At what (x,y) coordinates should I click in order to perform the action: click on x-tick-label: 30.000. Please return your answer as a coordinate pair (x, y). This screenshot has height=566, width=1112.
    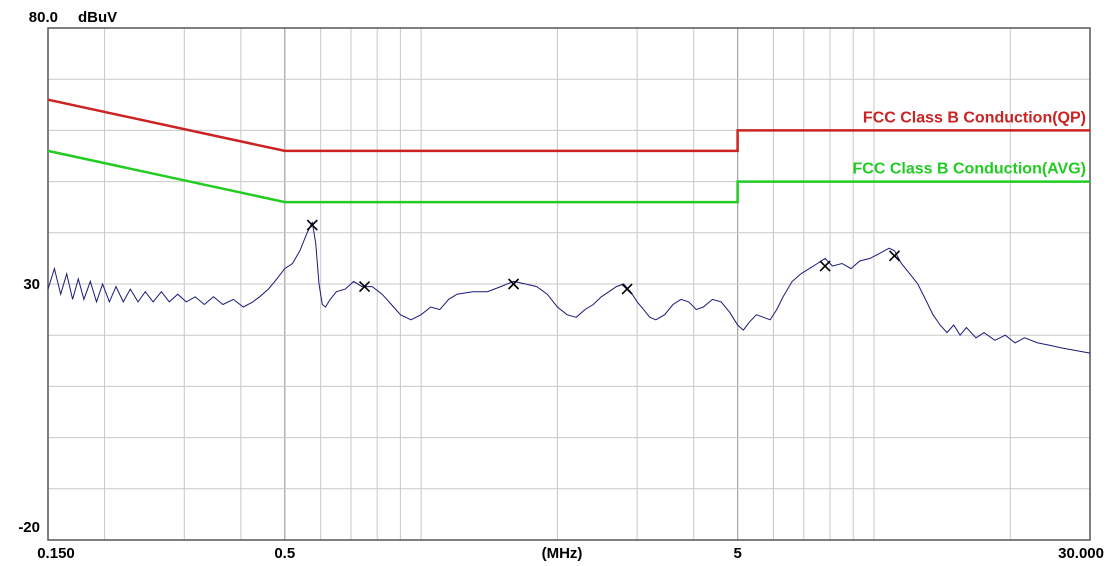
    Looking at the image, I should click on (1081, 553).